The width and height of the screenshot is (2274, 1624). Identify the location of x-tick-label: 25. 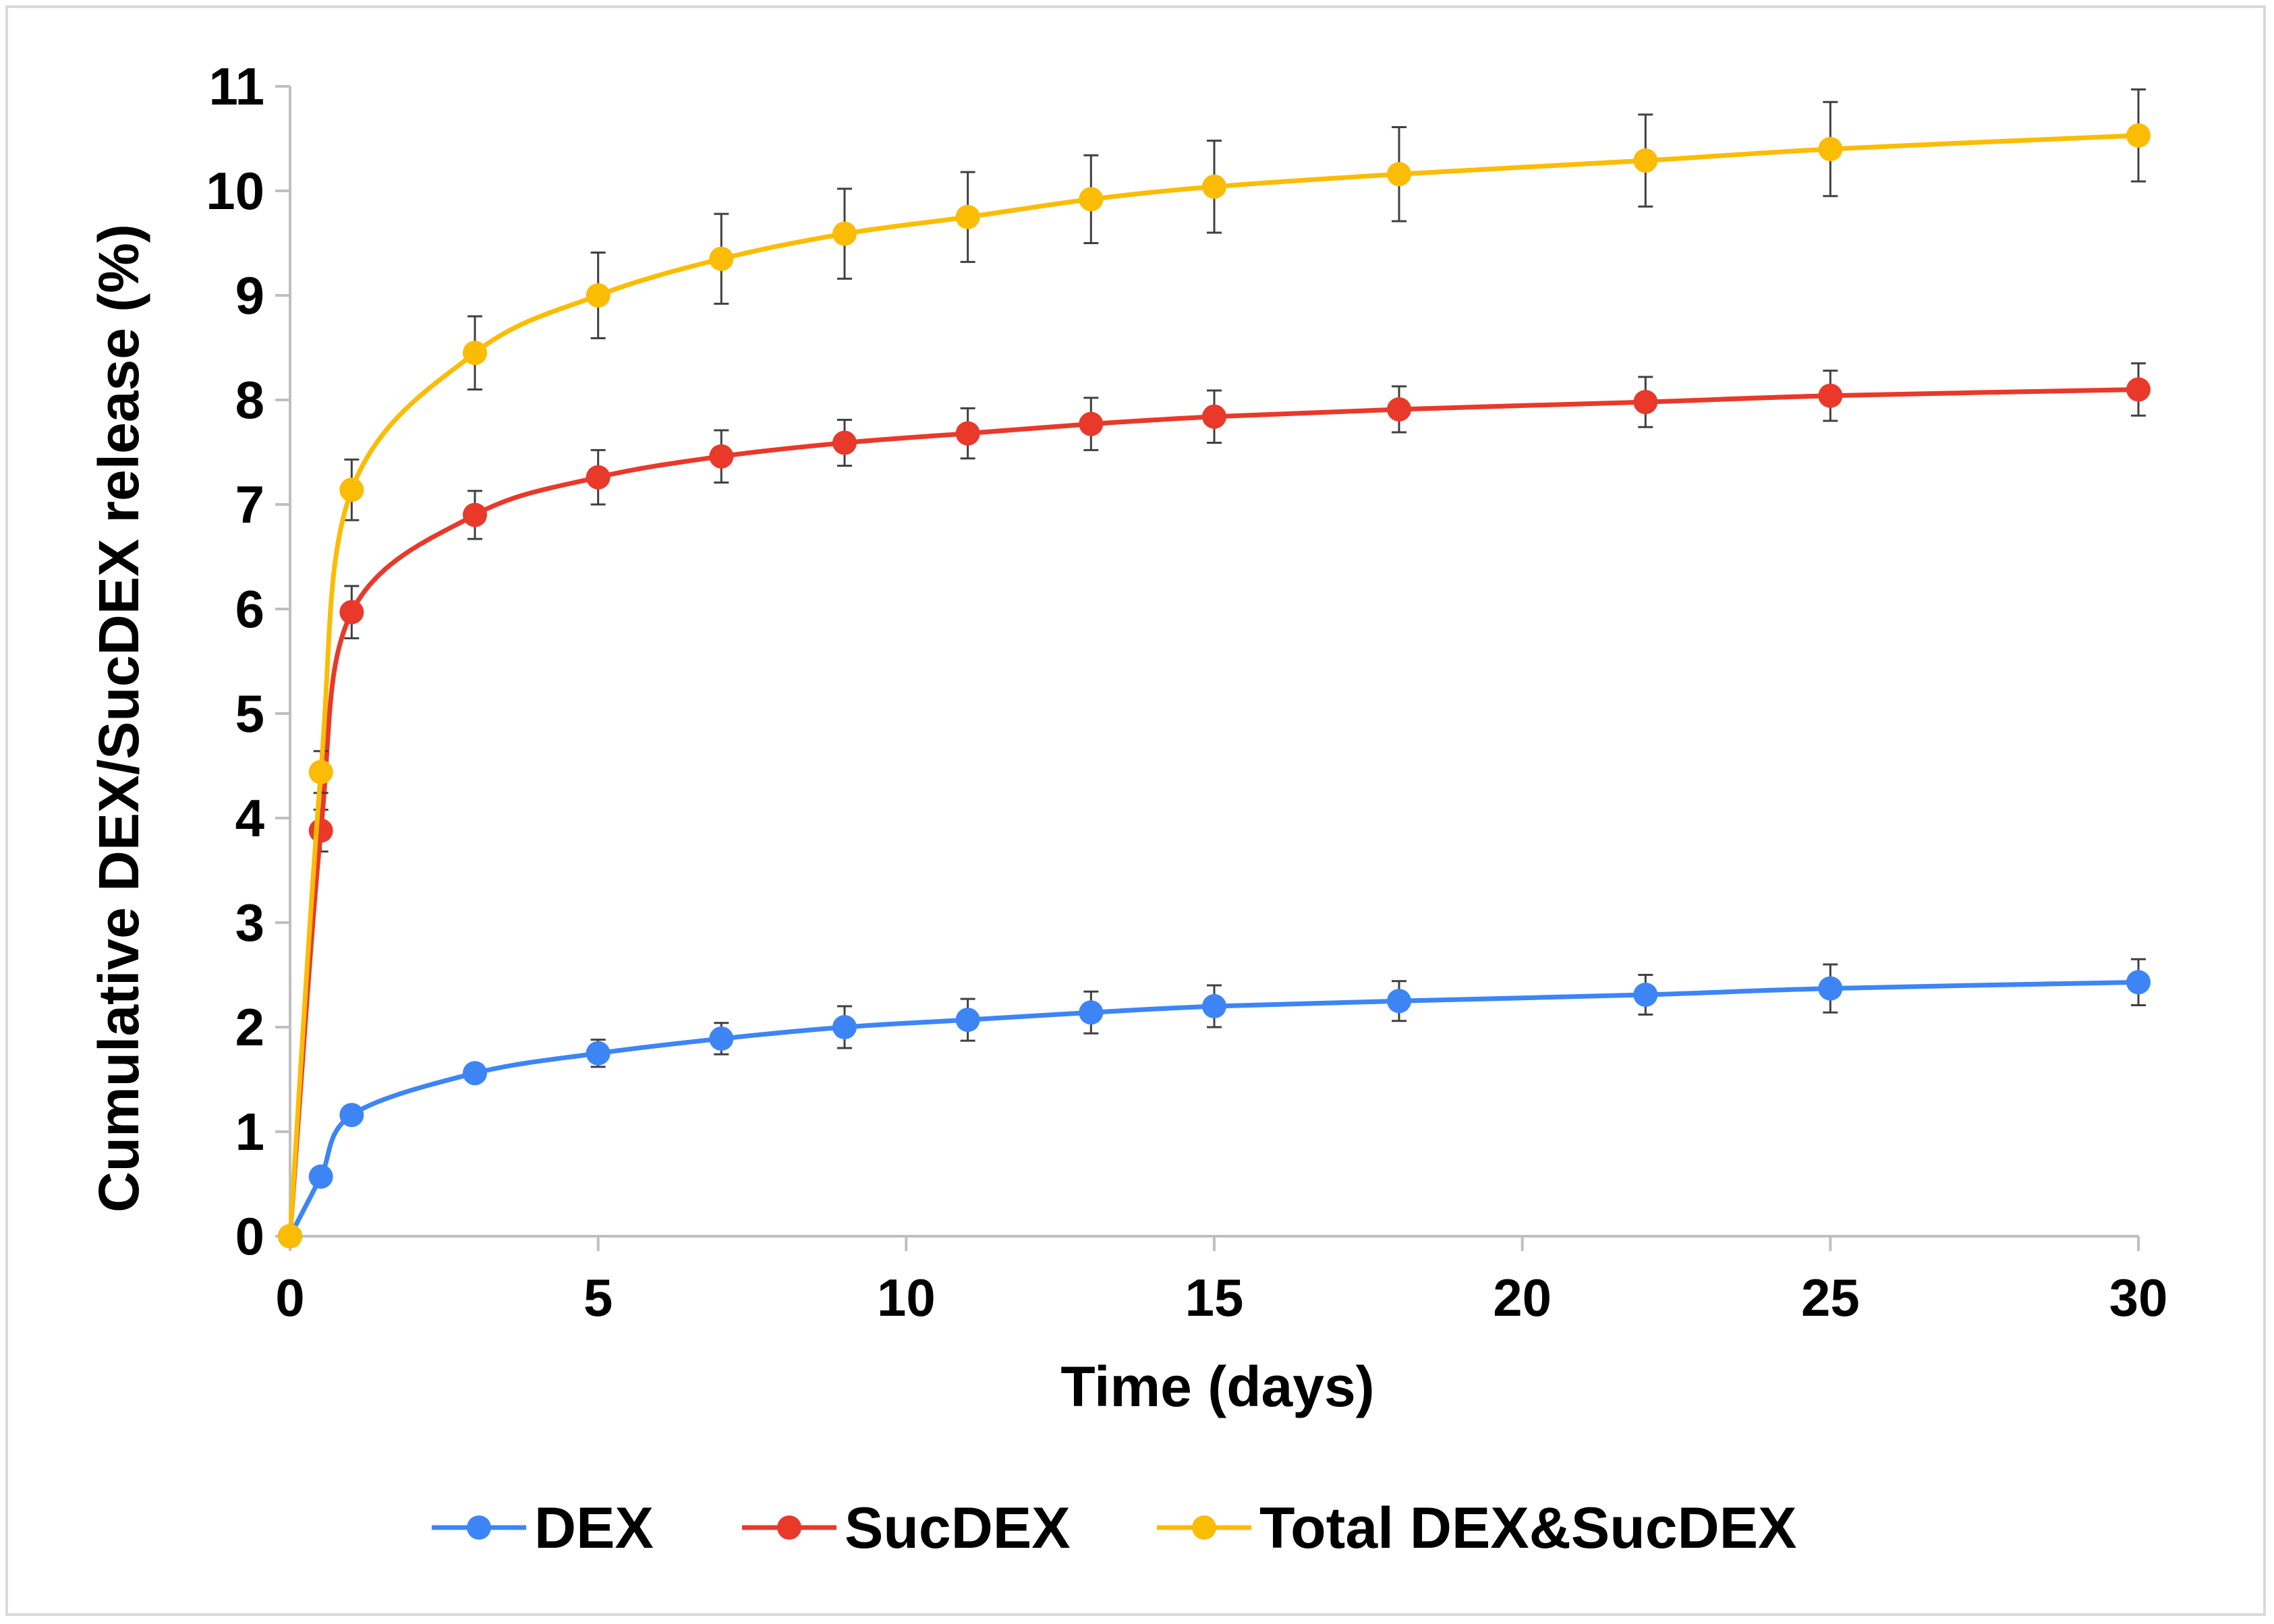
(1830, 1297).